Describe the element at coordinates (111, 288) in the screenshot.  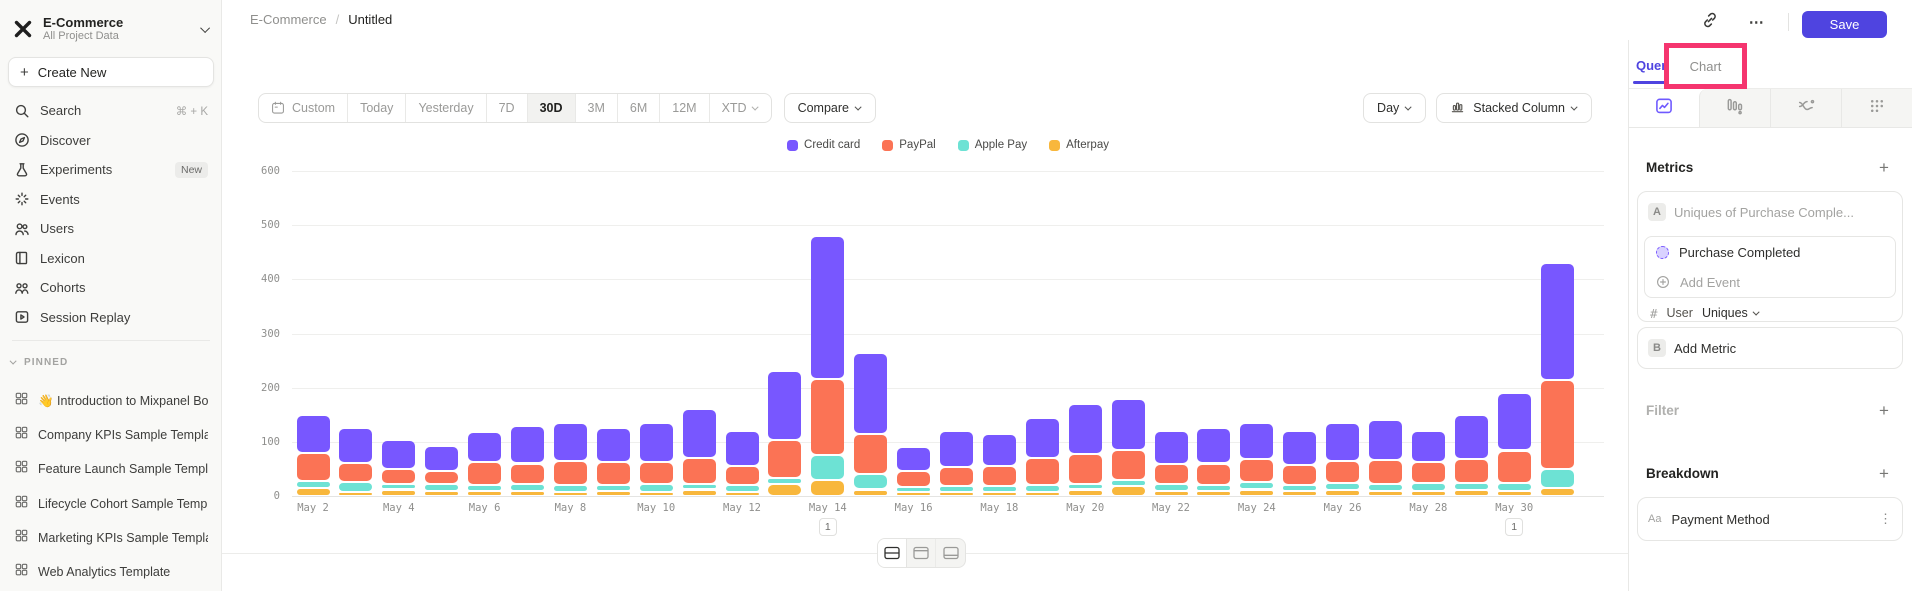
I see `sidebar-item-cohorts: Cohorts` at that location.